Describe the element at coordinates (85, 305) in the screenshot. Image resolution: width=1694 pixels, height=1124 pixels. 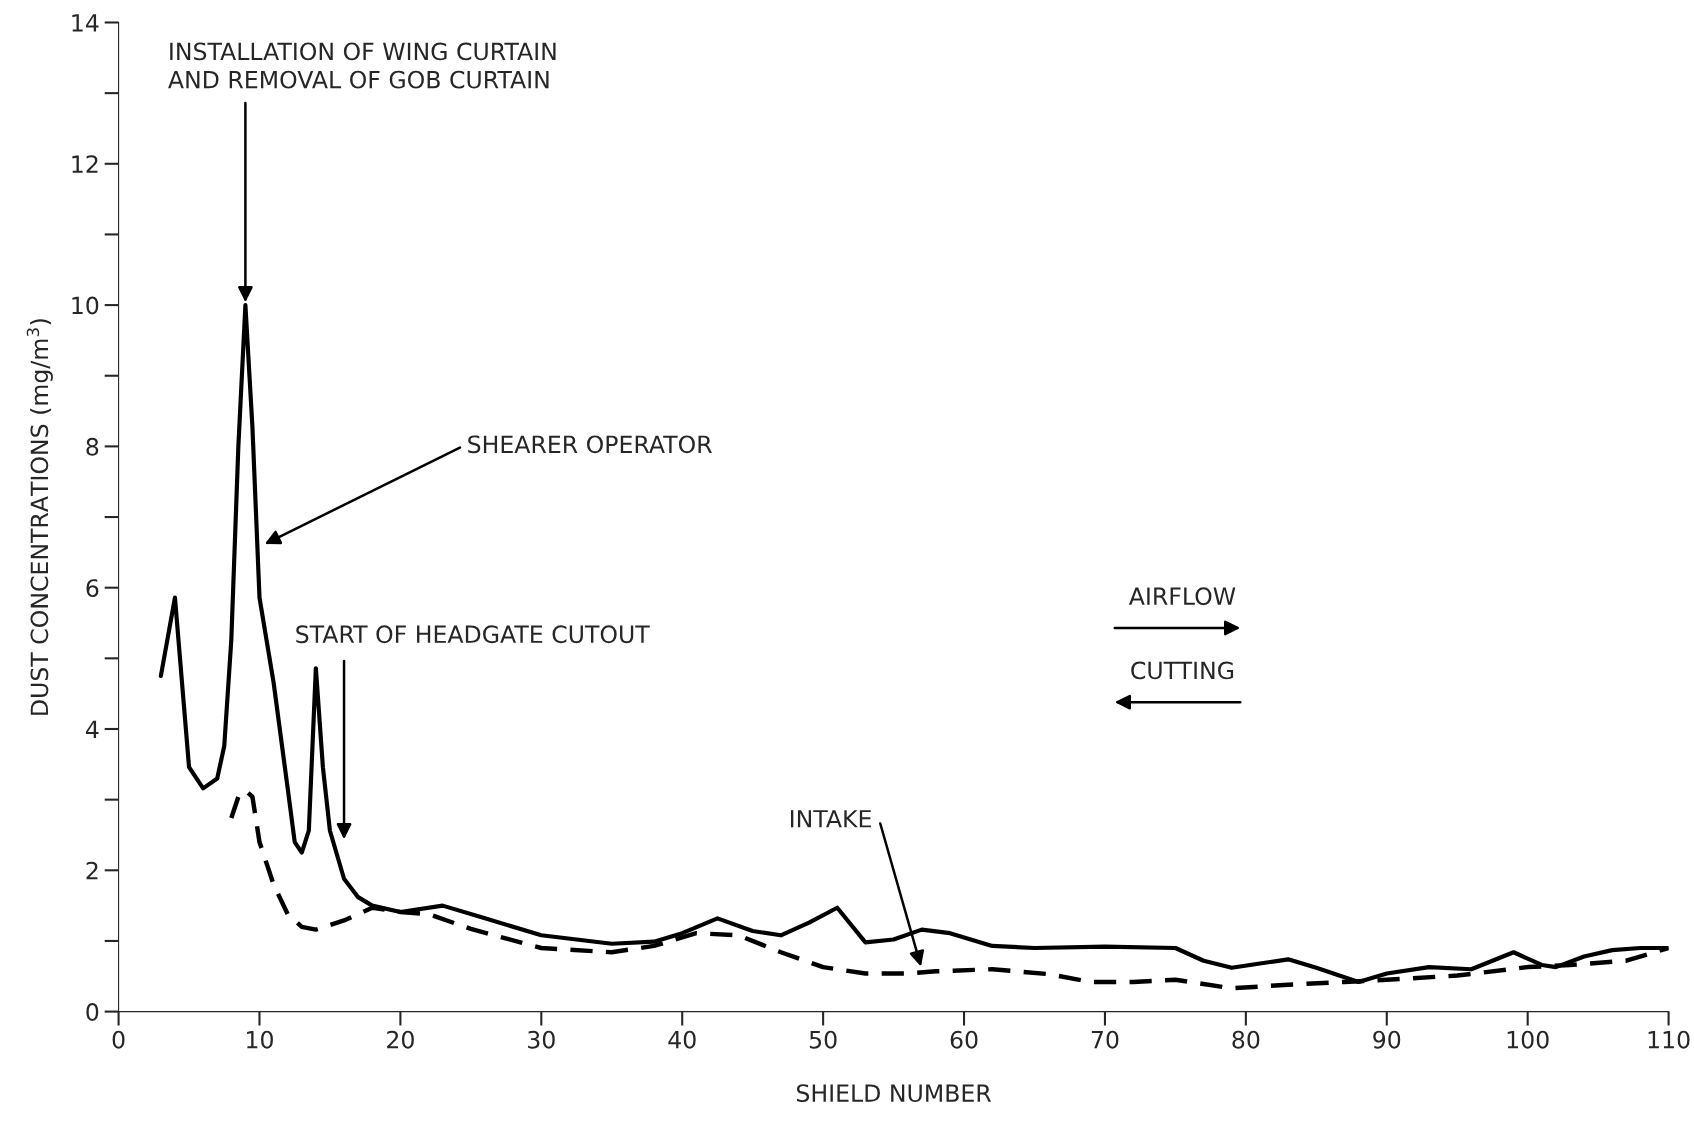
I see `y-tick-label: 10` at that location.